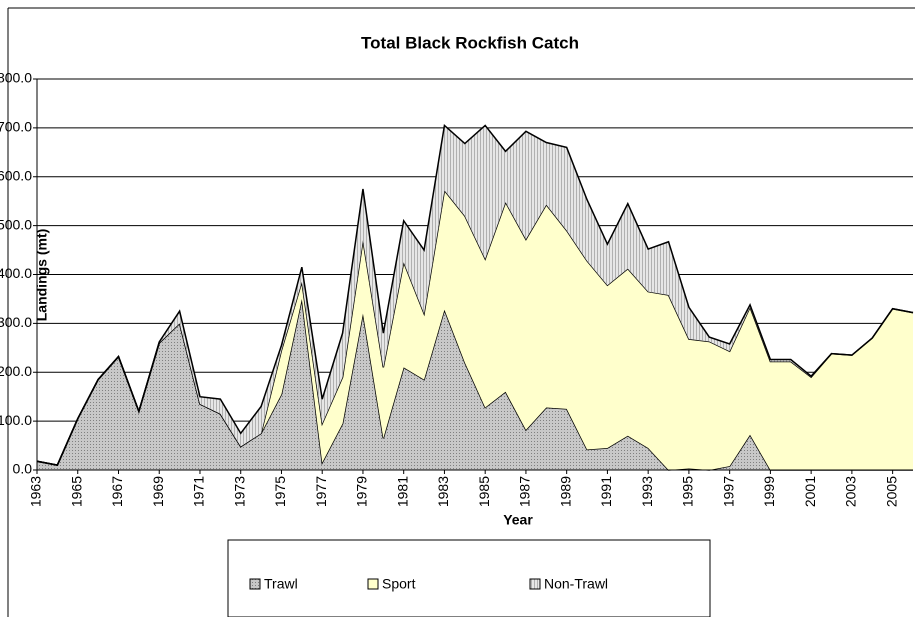 This screenshot has height=617, width=915. Describe the element at coordinates (891, 491) in the screenshot. I see `x-tick-label: 2005` at that location.